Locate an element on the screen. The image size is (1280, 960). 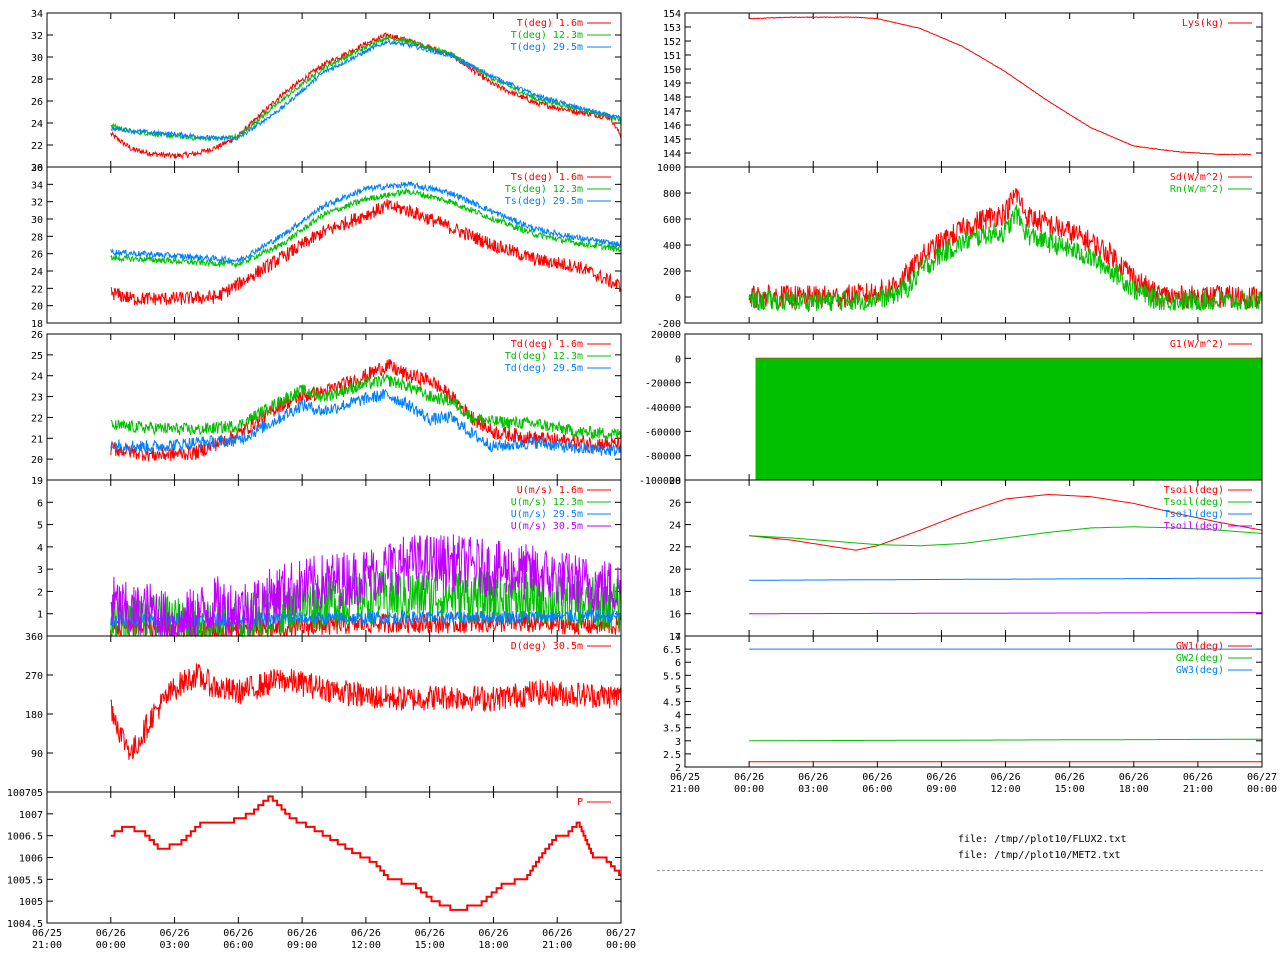
legend-label: T(deg) 29.5m is located at coordinates (547, 47).